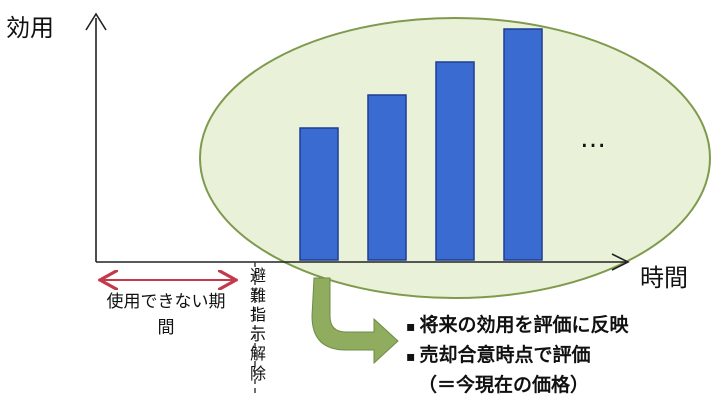 The height and width of the screenshot is (403, 724). What do you see at coordinates (620, 262) in the screenshot?
I see `x-axis-arrowhead` at bounding box center [620, 262].